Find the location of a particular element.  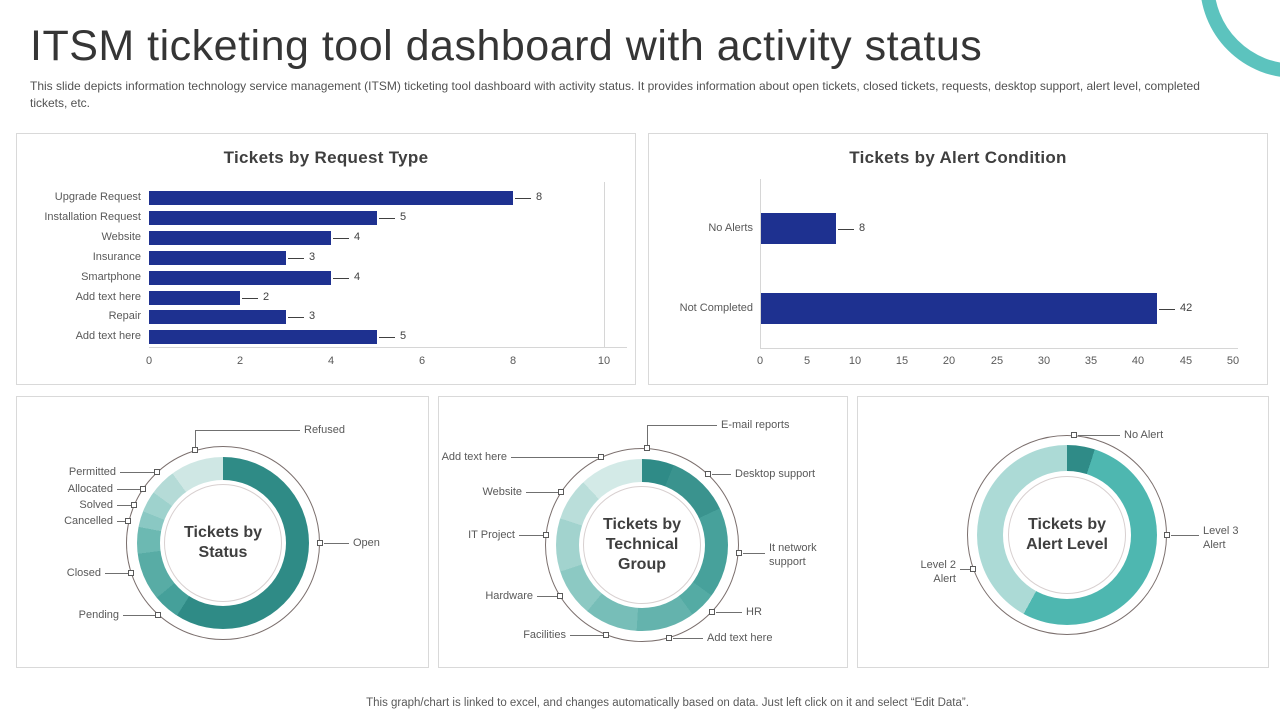

donut-center-label: Tickets by Alert Level is located at coordinates (1067, 534).